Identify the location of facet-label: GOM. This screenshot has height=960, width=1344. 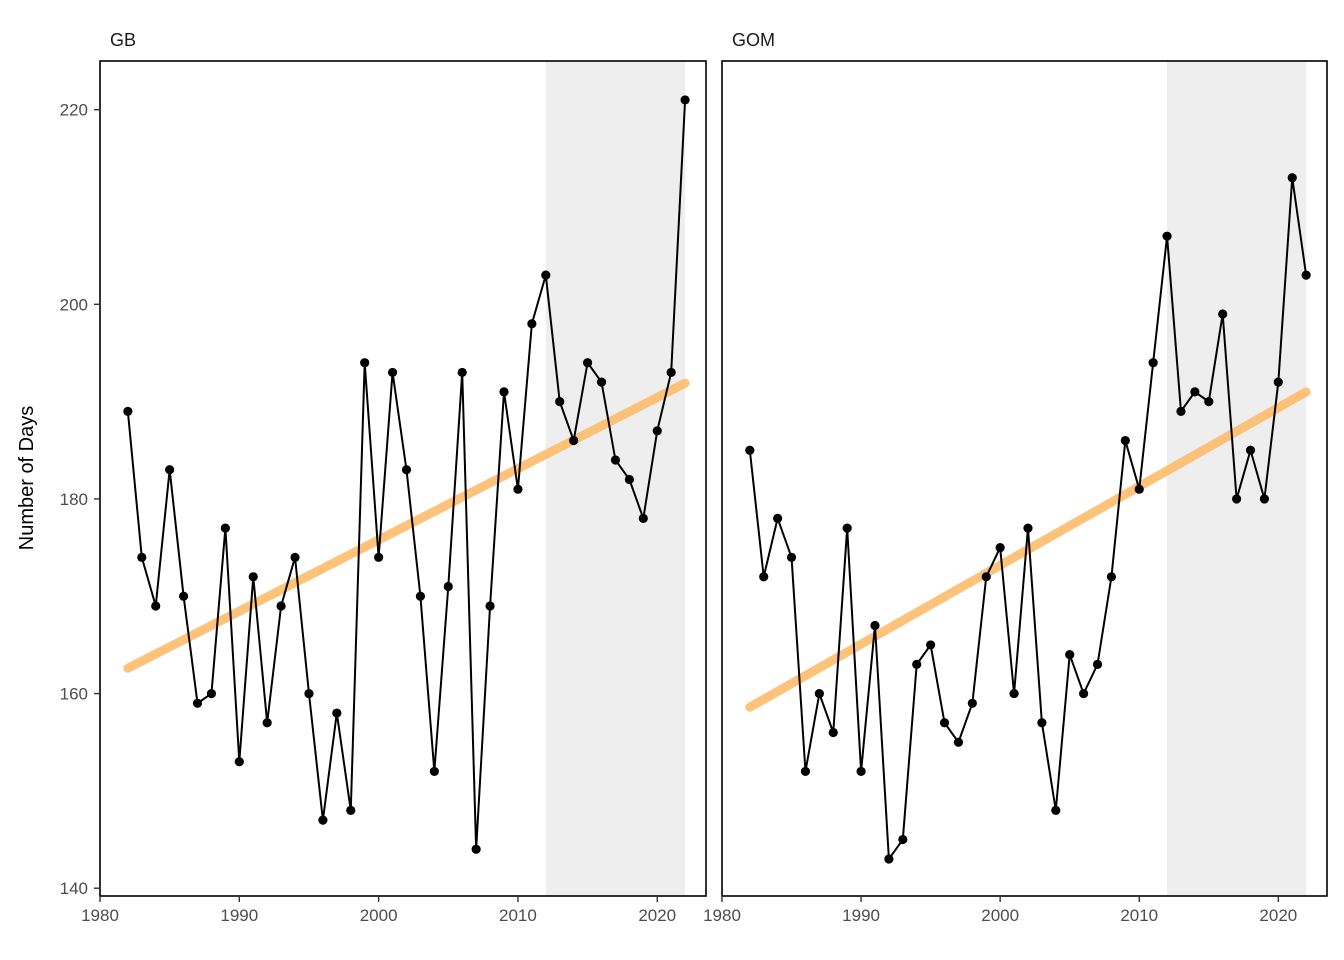
(753, 40).